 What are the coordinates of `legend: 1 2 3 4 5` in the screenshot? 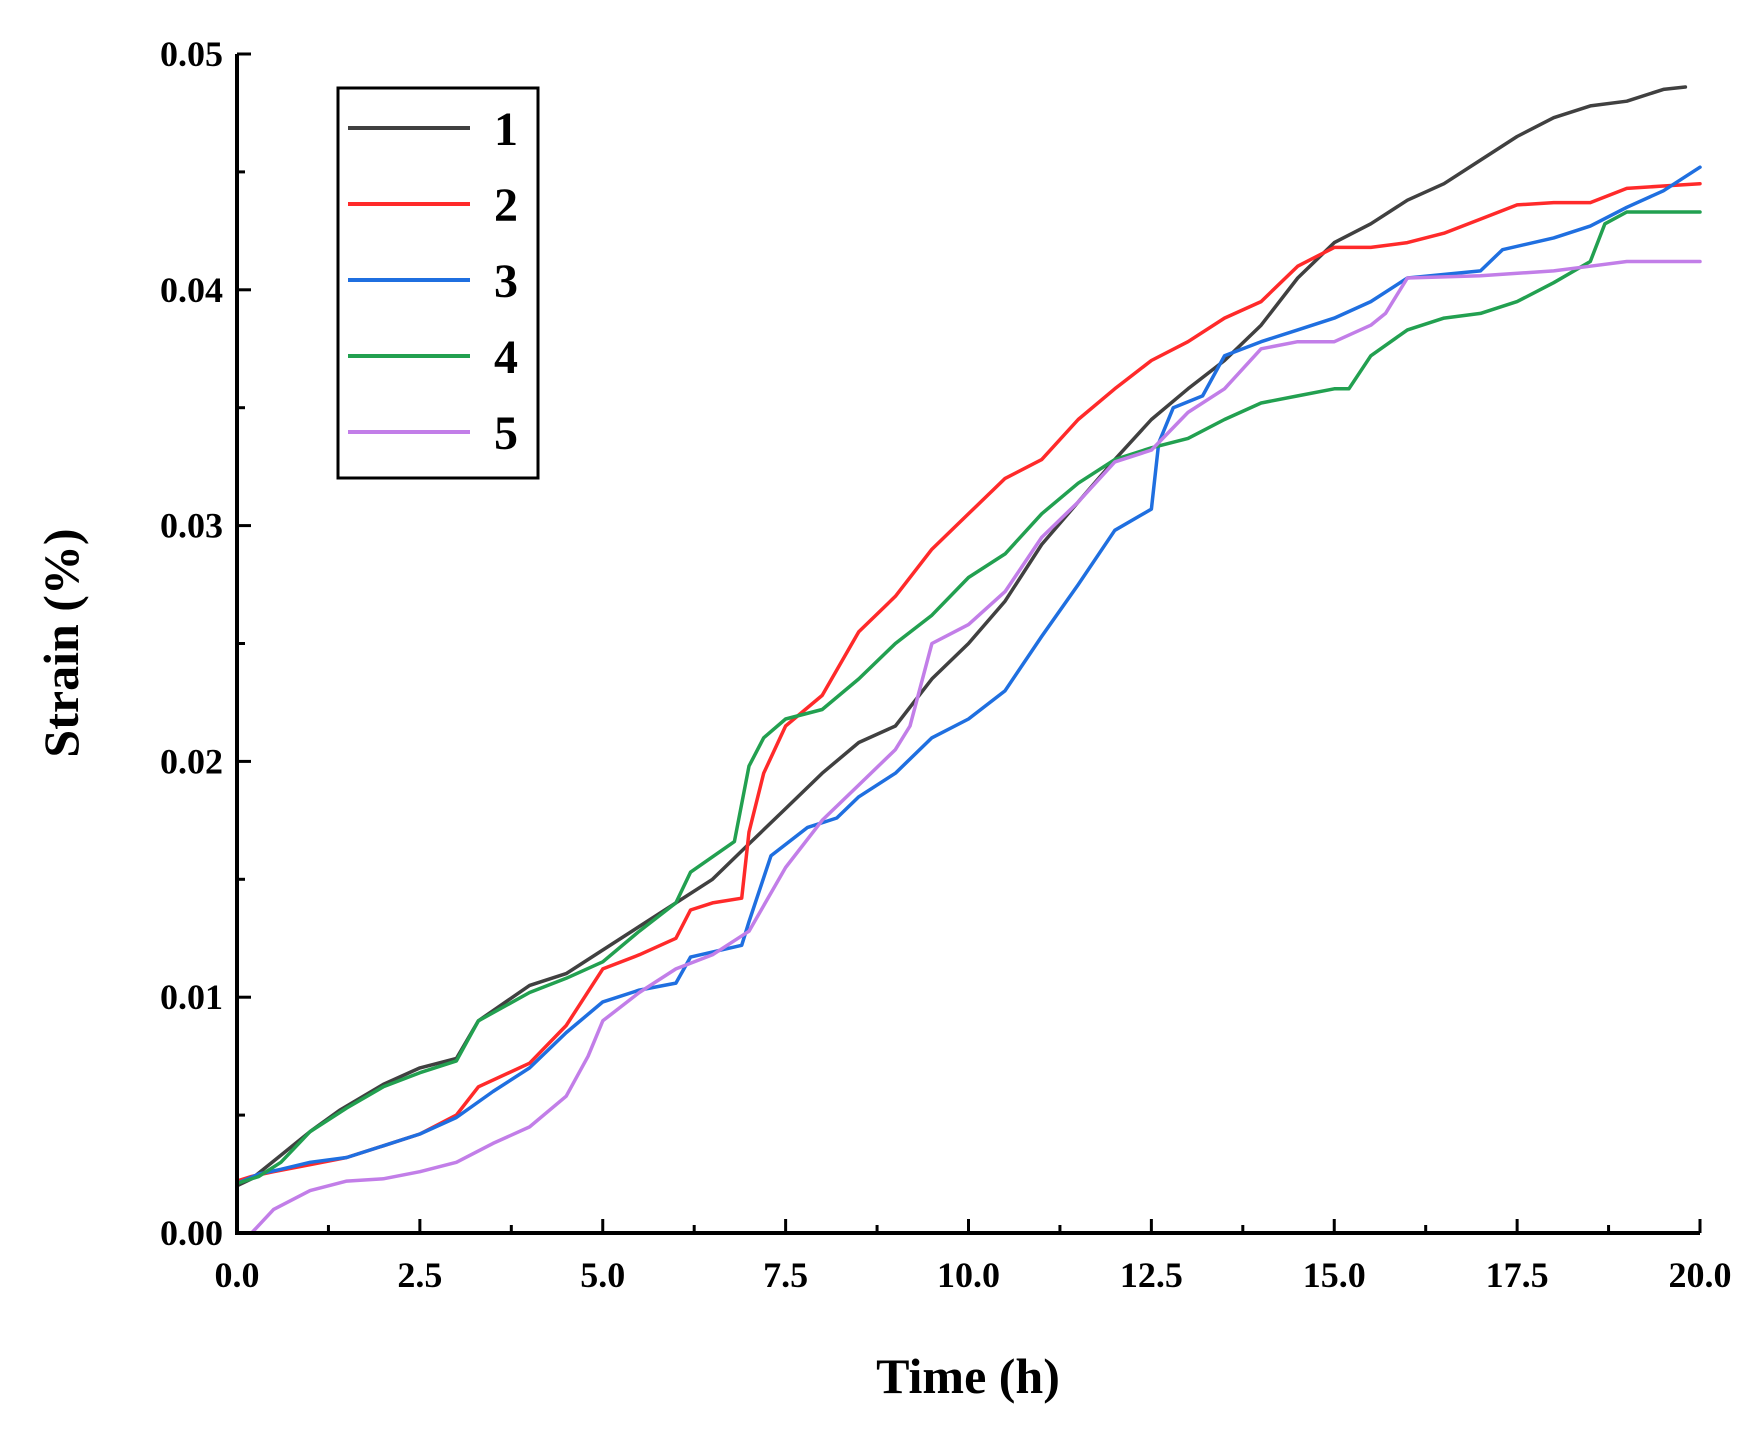 It's located at (438, 283).